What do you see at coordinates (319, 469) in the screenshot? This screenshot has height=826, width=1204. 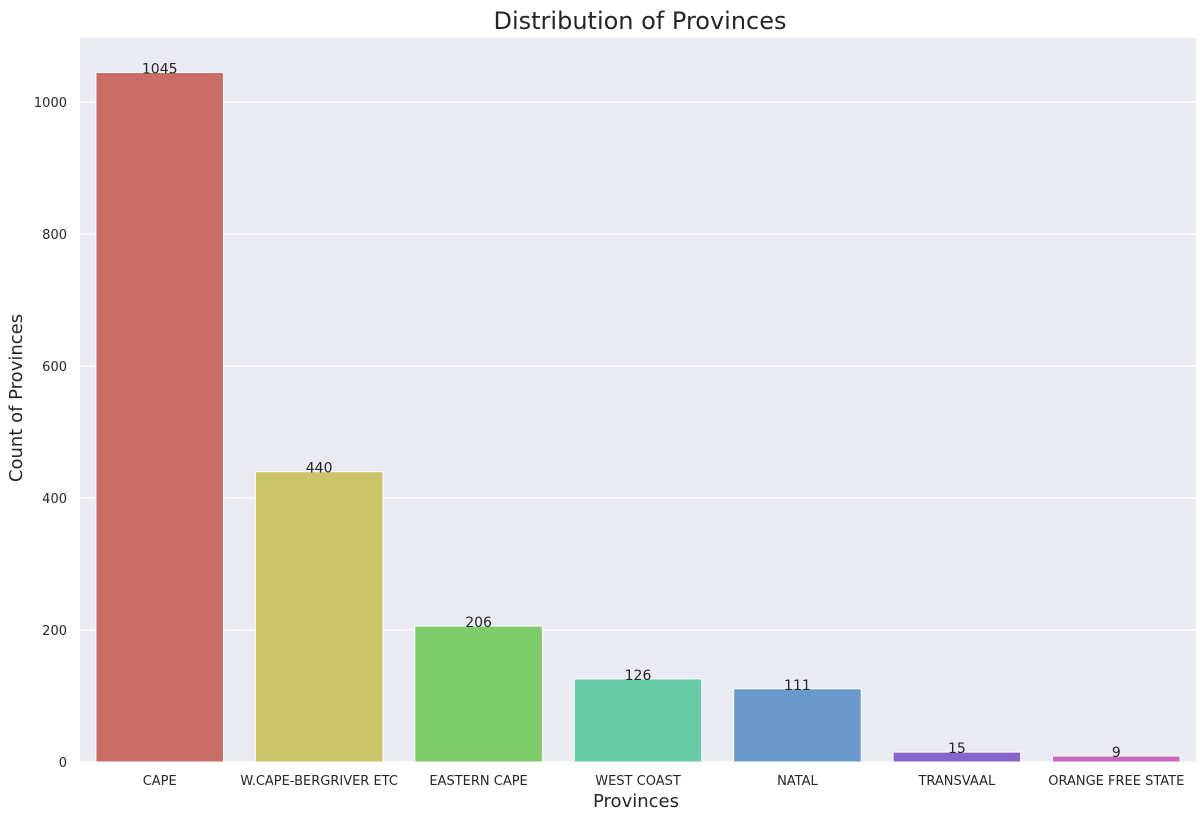 I see `bar-value-label: 440` at bounding box center [319, 469].